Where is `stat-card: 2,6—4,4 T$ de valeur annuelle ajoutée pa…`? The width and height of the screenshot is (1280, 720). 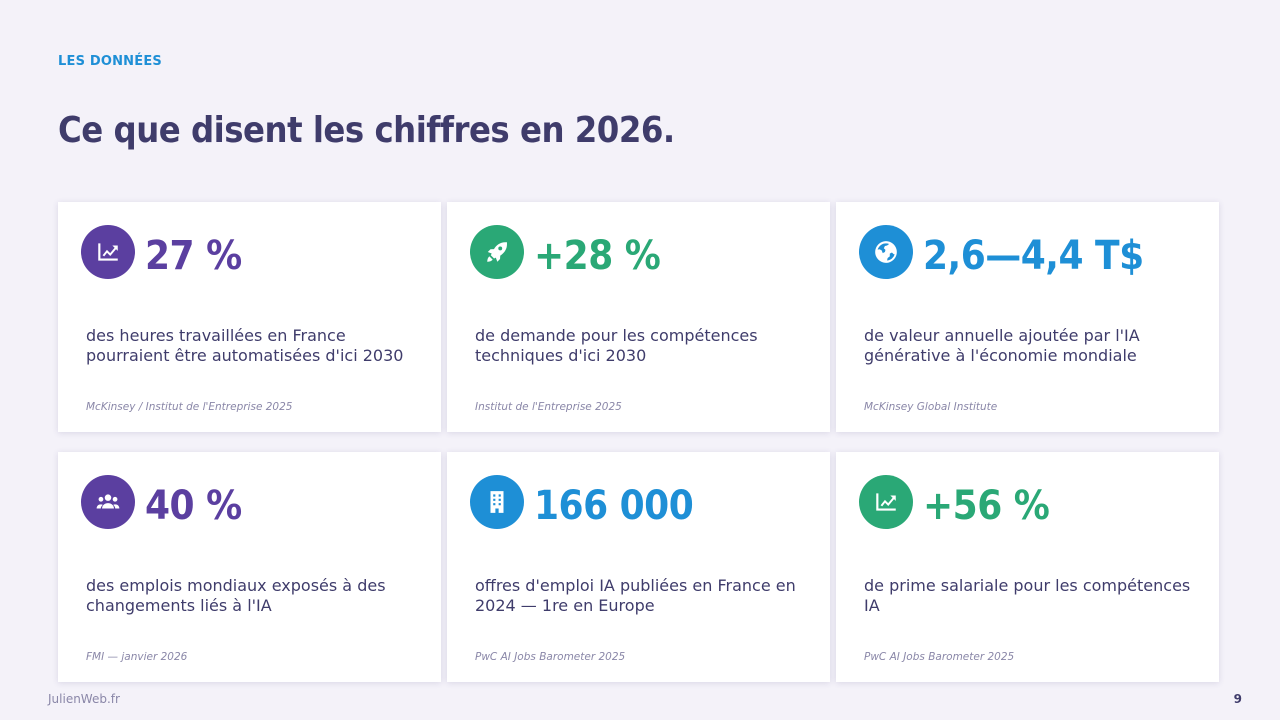
stat-card: 2,6—4,4 T$ de valeur annuelle ajoutée pa… is located at coordinates (1027, 317).